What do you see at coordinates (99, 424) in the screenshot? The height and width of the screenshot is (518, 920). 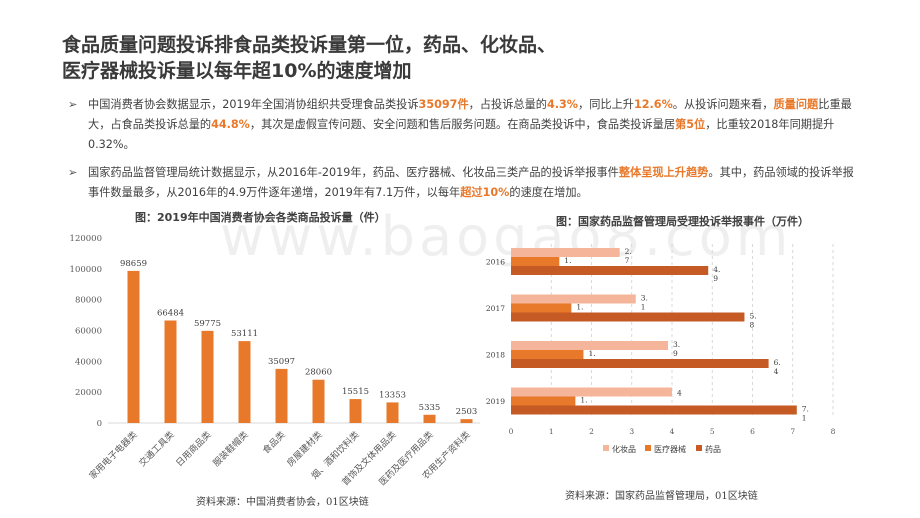 I see `y-tick-label: 0` at bounding box center [99, 424].